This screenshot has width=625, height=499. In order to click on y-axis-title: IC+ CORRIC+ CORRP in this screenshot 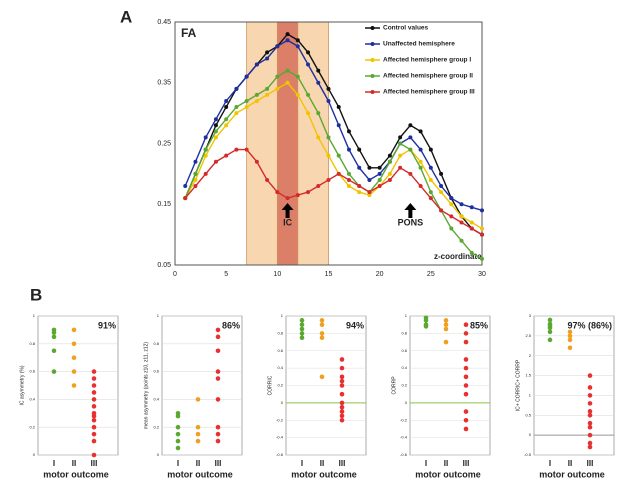, I will do `click(518, 385)`.